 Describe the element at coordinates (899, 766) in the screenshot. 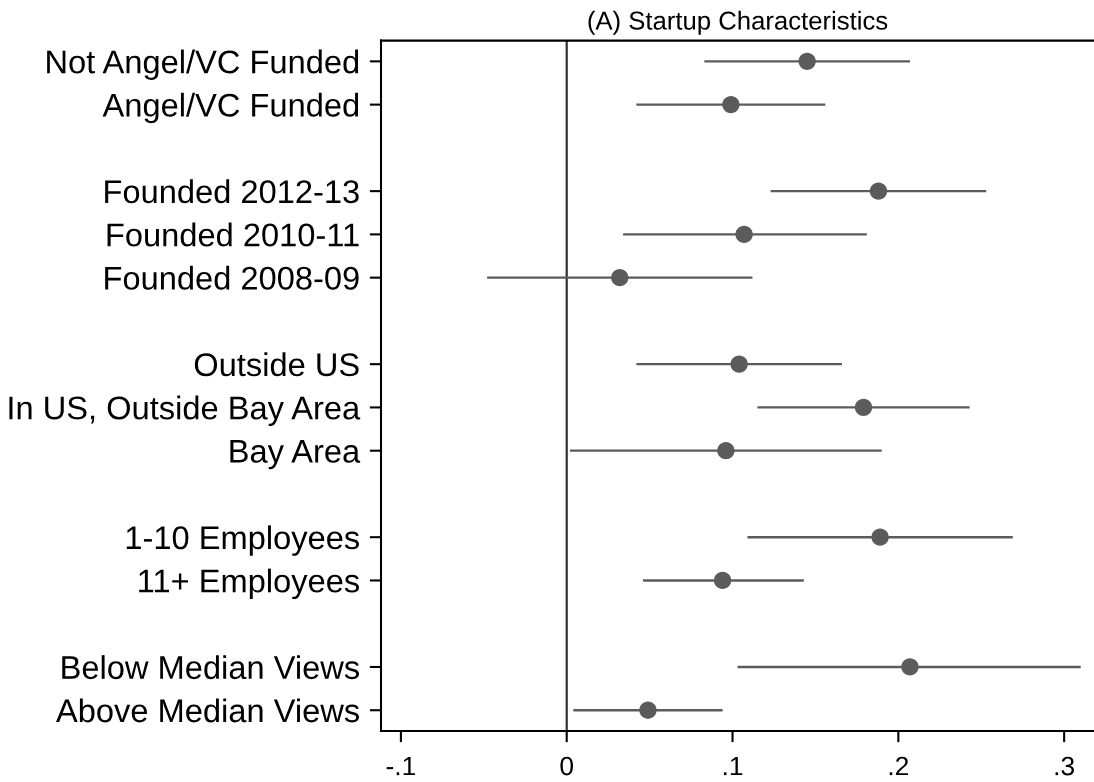

I see `x-tick-label: .2` at that location.